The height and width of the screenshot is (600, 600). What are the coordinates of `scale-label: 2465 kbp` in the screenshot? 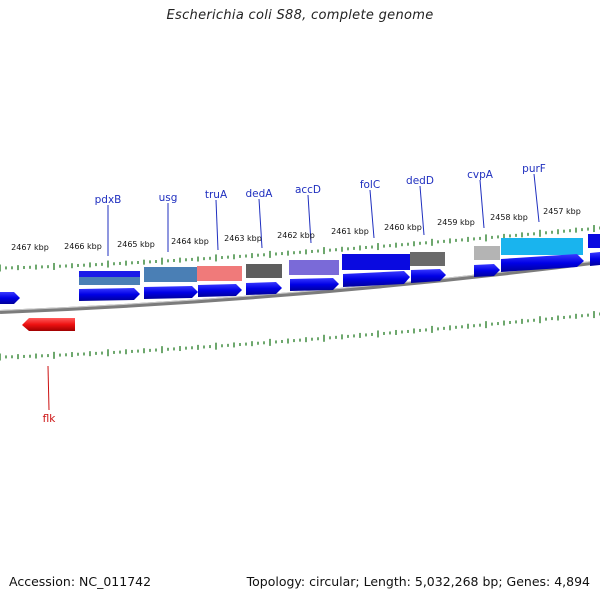 It's located at (136, 244).